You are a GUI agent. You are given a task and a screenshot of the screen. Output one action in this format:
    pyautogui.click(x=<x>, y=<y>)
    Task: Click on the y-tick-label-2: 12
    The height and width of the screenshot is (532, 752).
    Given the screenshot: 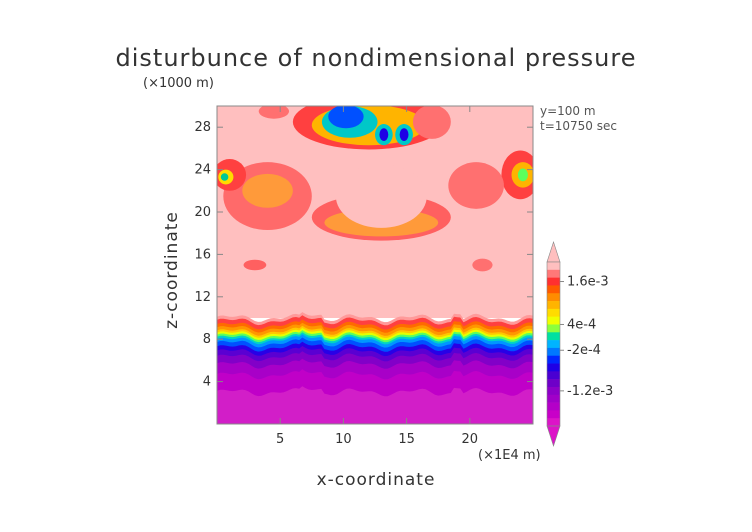 What is the action you would take?
    pyautogui.click(x=202, y=297)
    